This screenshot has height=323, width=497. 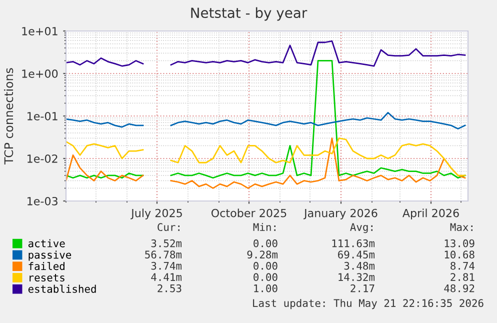 I want to click on legend-label: active, so click(x=46, y=243).